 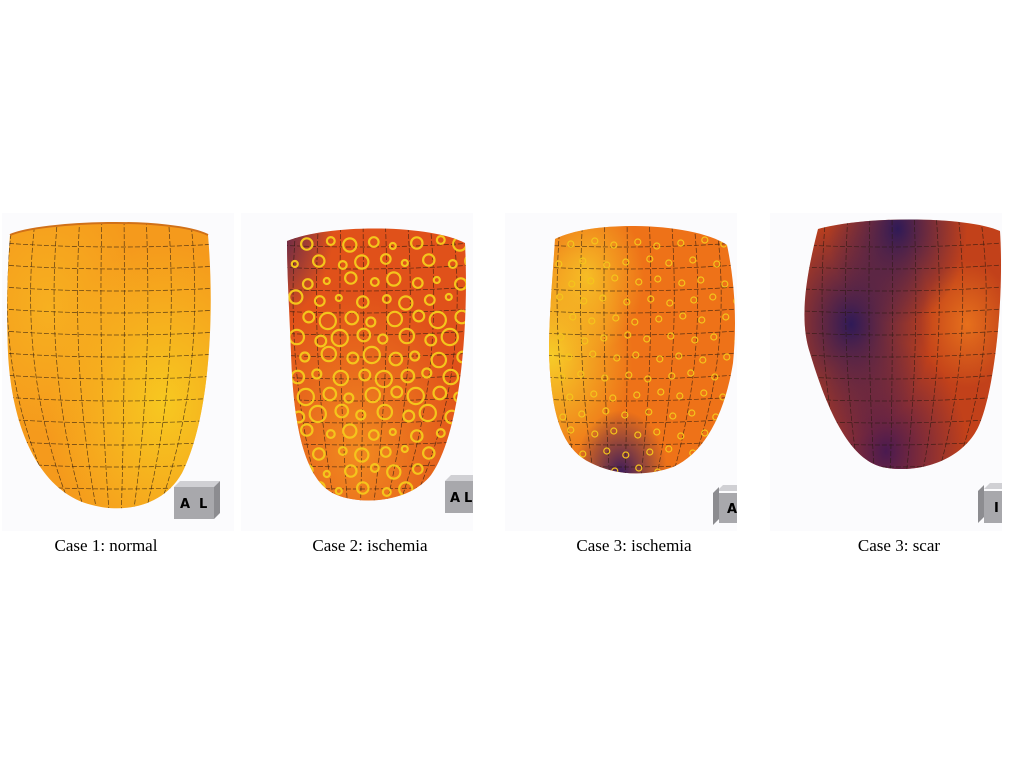 I want to click on panel-case2-ischemia: A L, so click(x=357, y=372).